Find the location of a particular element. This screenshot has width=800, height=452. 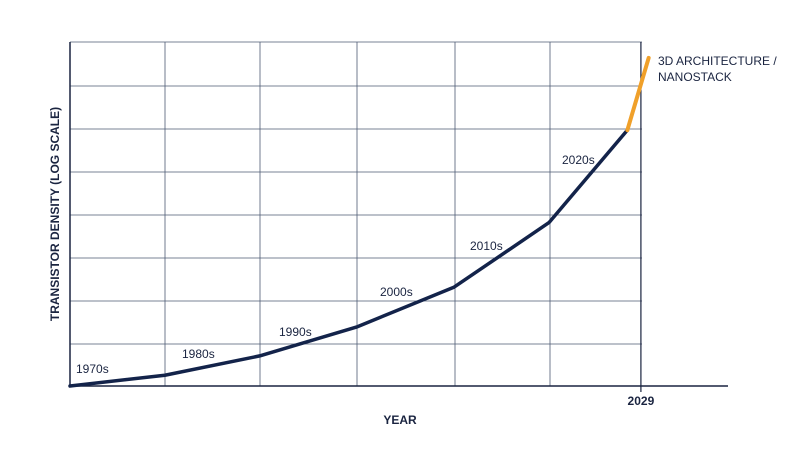

era-label: 2020s is located at coordinates (578, 160).